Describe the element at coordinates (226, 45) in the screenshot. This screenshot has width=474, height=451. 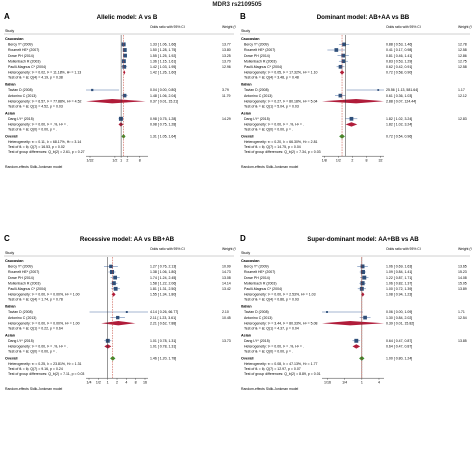
I see `study-weight: 13.77` at that location.